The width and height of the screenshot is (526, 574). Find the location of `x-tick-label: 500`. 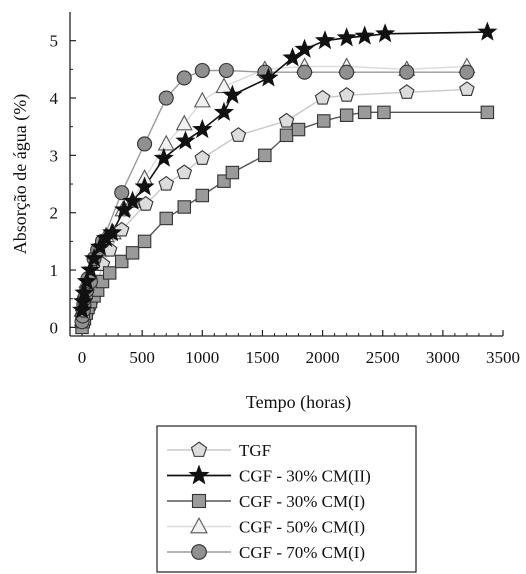

x-tick-label: 500 is located at coordinates (142, 357).